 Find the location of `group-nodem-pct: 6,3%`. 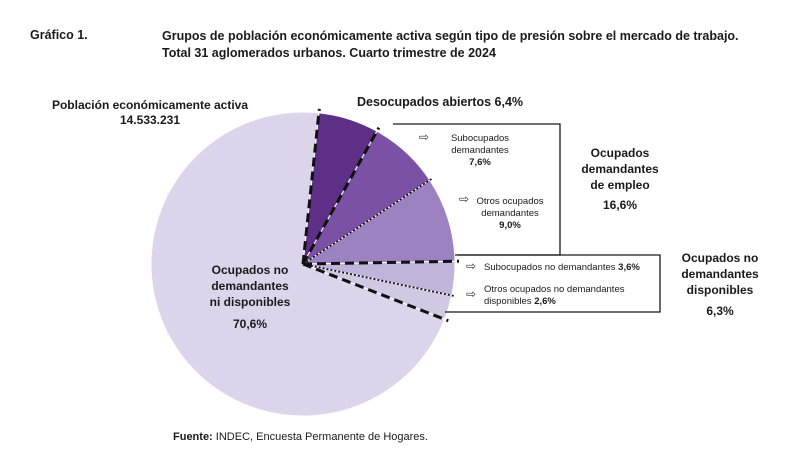

group-nodem-pct: 6,3% is located at coordinates (720, 311).